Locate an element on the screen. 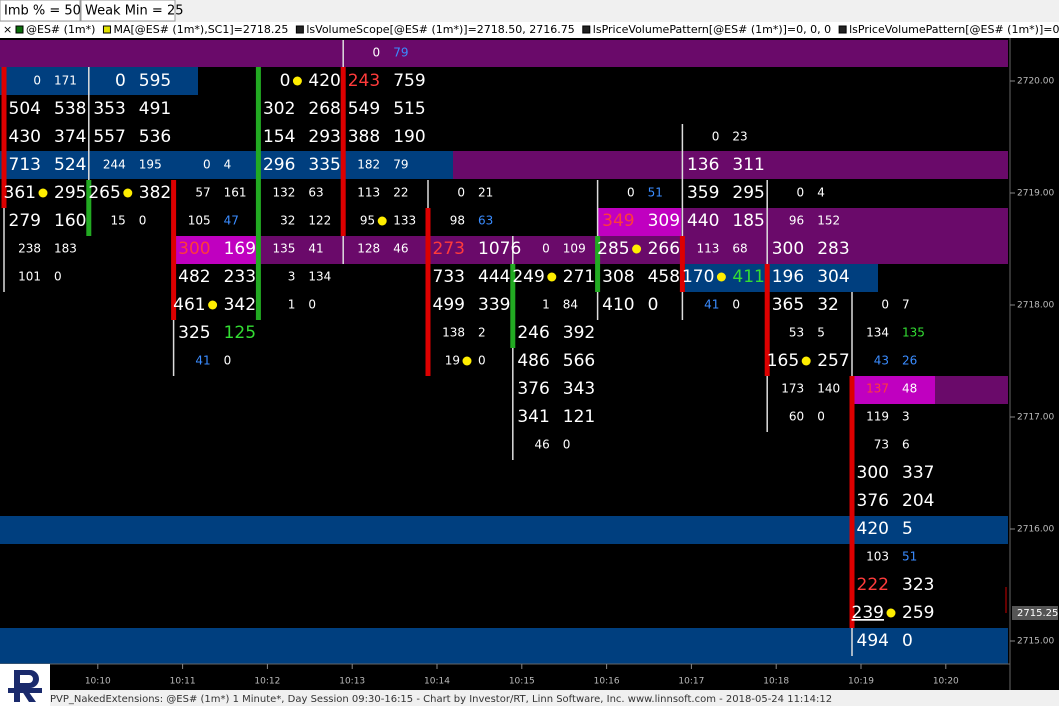  ask-volume: 122 is located at coordinates (319, 221).